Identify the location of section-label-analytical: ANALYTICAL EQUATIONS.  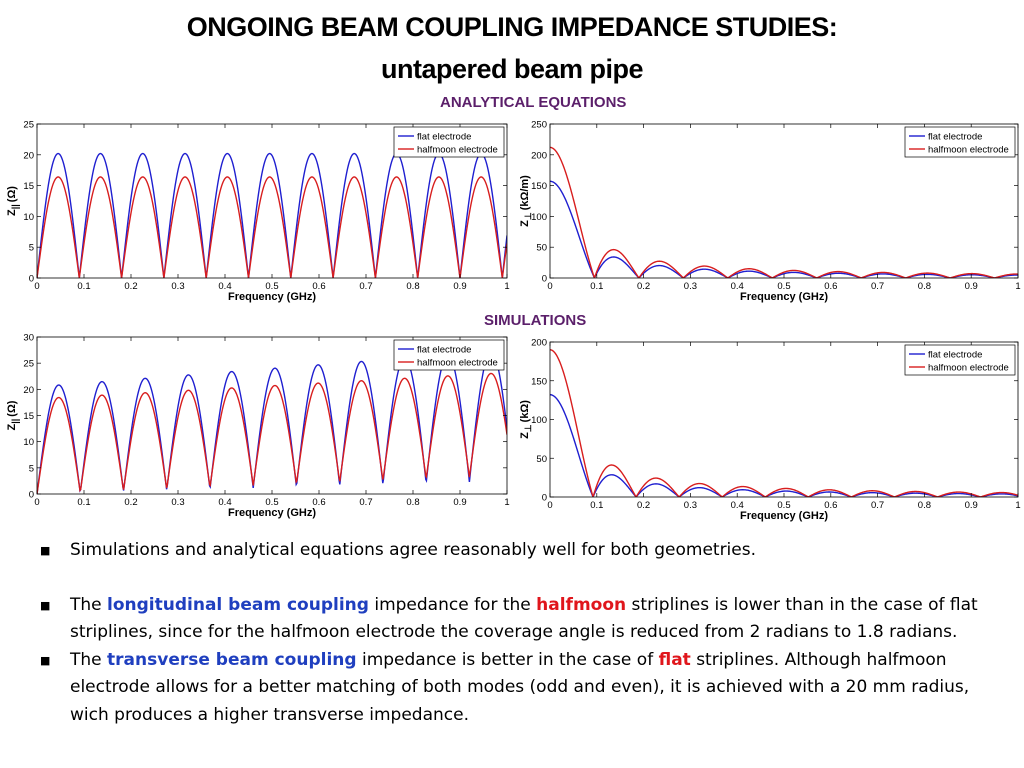
(533, 102).